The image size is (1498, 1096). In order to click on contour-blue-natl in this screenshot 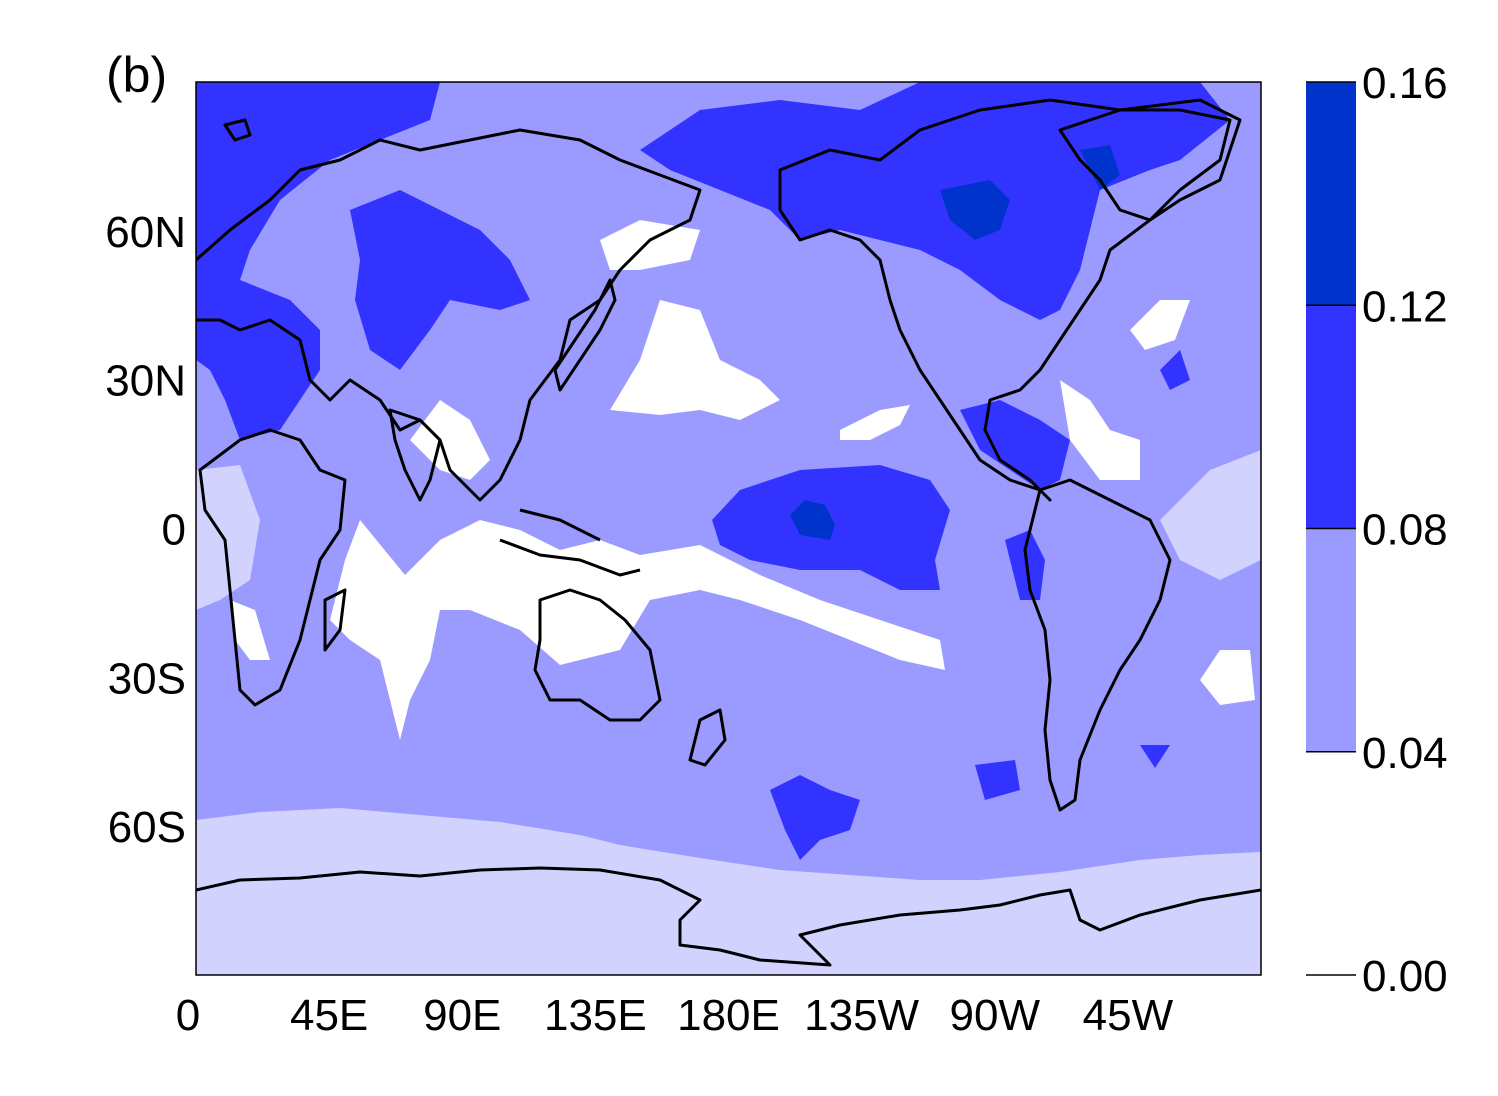, I will do `click(1175, 370)`.